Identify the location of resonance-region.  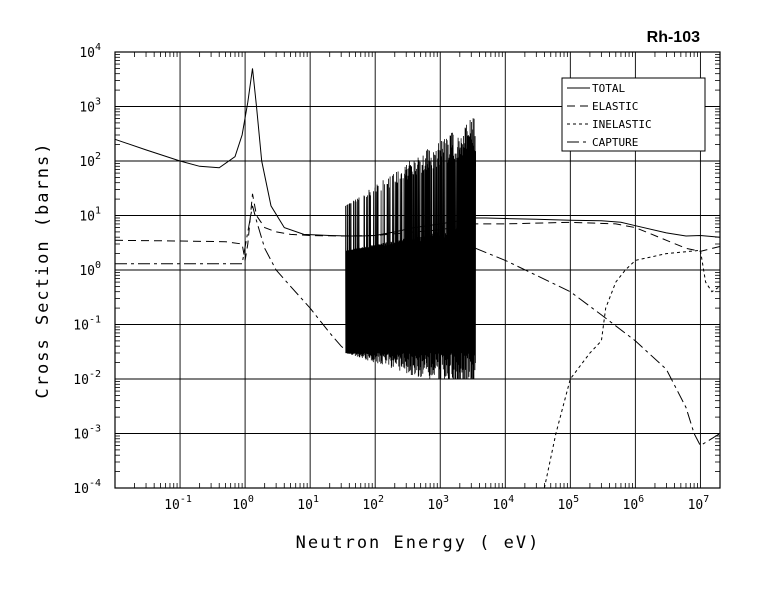
(411, 249).